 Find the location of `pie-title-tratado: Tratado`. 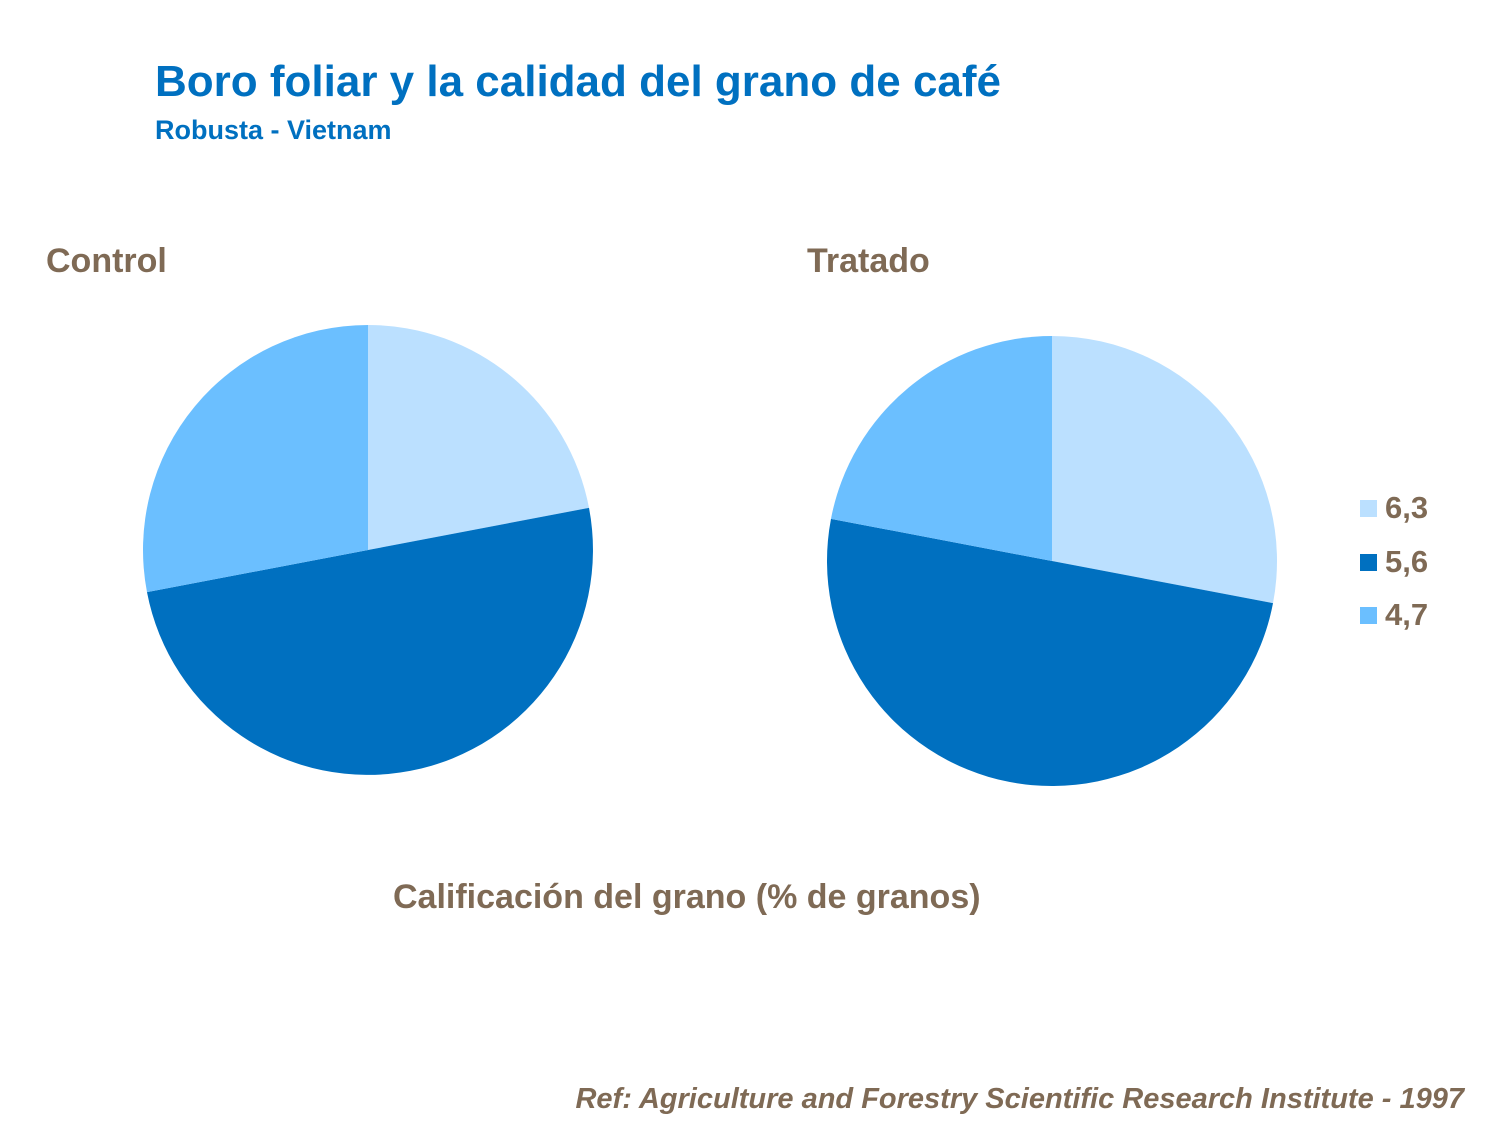

pie-title-tratado: Tratado is located at coordinates (868, 261).